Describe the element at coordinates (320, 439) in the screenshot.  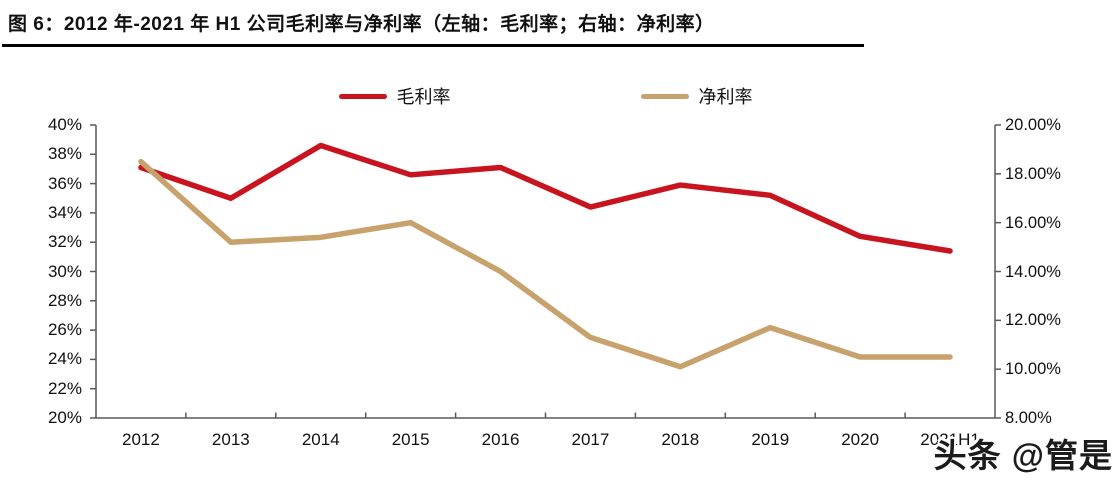
I see `x-axis-tick-label: 2014` at that location.